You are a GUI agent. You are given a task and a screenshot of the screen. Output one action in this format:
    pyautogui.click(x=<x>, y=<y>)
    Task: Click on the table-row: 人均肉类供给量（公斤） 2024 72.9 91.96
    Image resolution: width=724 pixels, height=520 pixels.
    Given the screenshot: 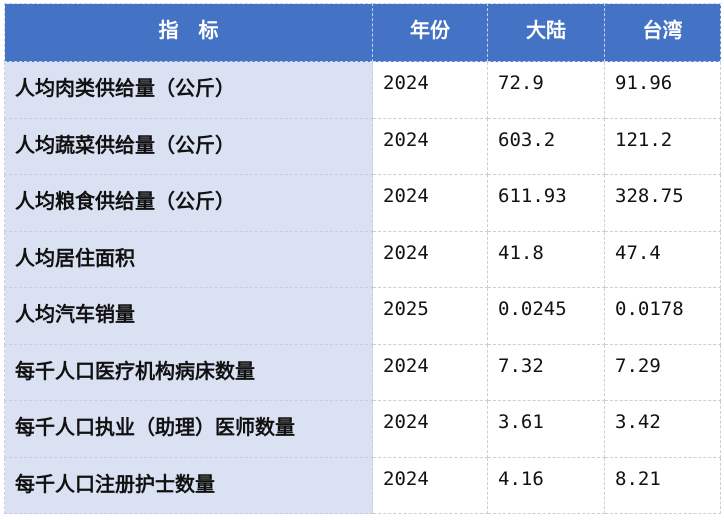 What is the action you would take?
    pyautogui.click(x=362, y=90)
    